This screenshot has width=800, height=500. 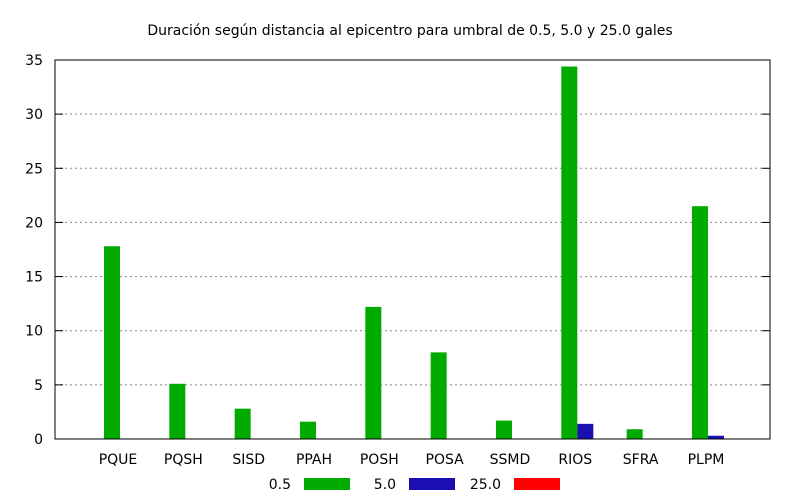 I want to click on x-tick-label: PQSH, so click(x=183, y=460).